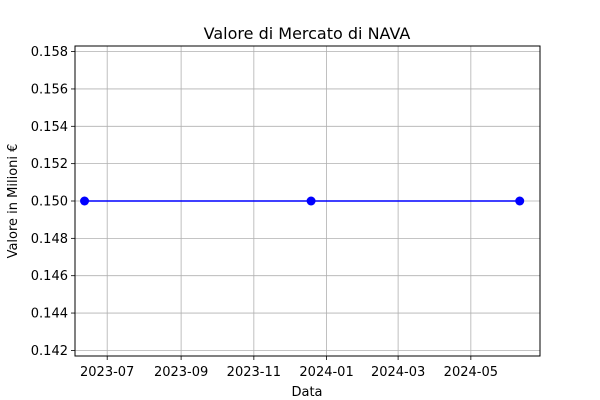 The image size is (600, 400). Describe the element at coordinates (307, 33) in the screenshot. I see `chart-title: Valore di Mercato di NAVA` at that location.